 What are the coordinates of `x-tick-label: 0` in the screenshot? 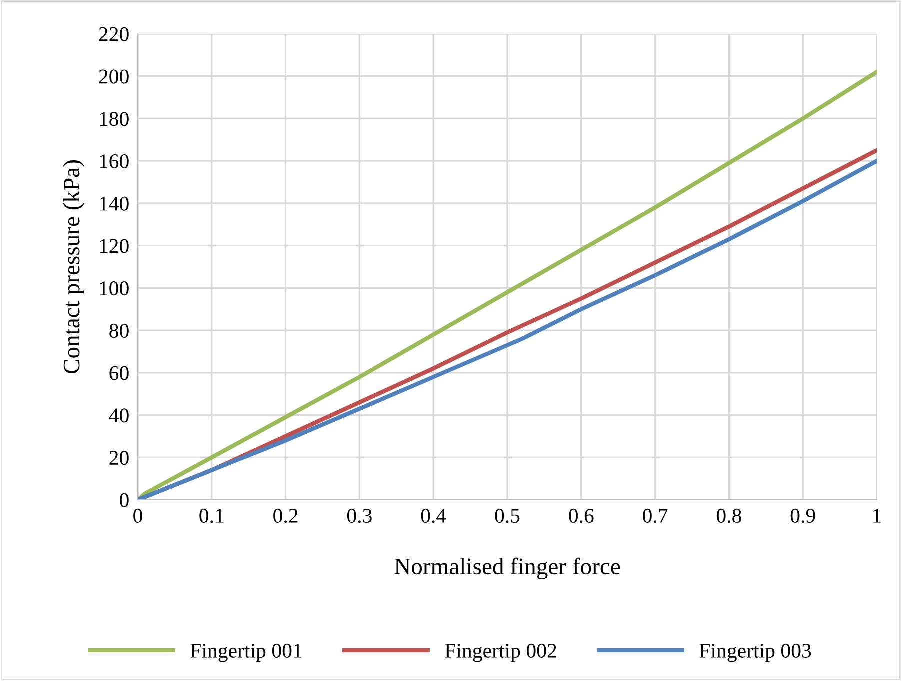 It's located at (138, 515).